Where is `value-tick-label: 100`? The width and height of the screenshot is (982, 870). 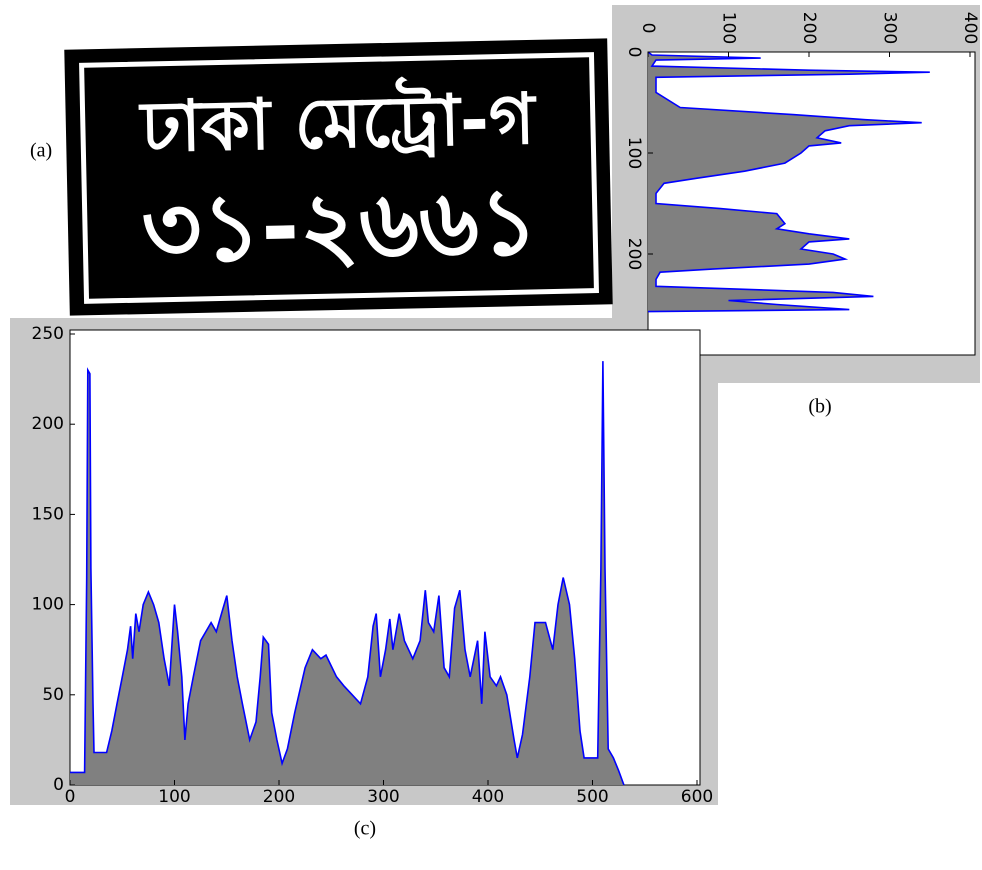
value-tick-label: 100 is located at coordinates (729, 28).